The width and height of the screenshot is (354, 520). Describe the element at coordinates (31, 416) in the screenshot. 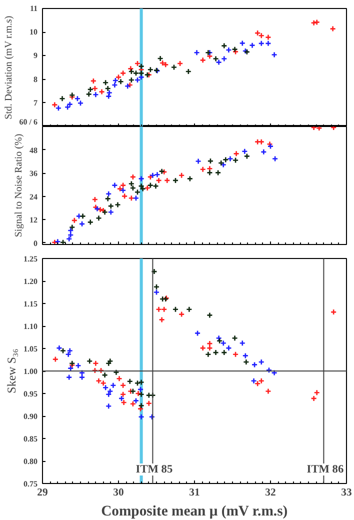

I see `y-tick-label: 0.90` at that location.